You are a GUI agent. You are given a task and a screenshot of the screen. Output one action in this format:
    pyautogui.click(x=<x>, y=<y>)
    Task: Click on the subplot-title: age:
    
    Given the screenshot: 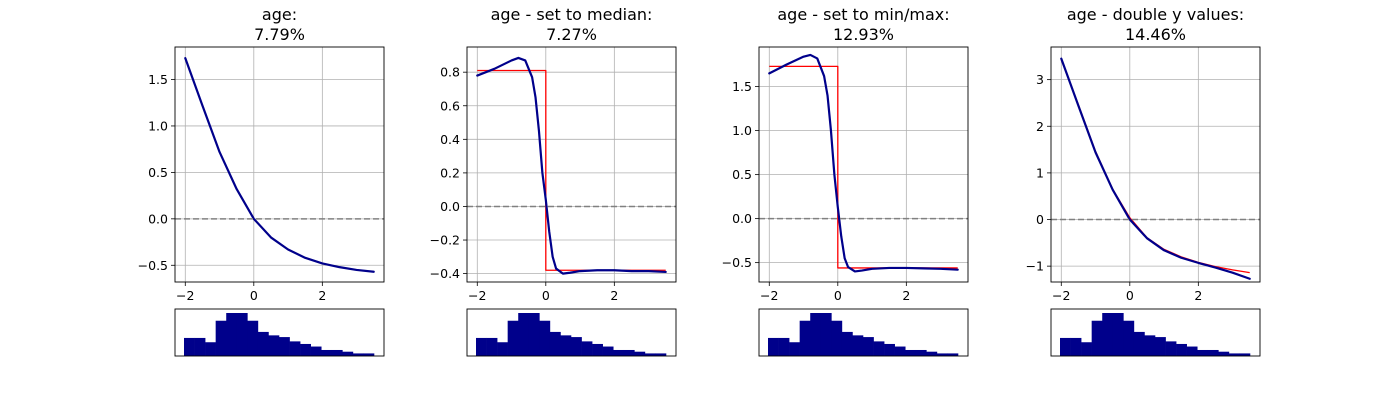 What is the action you would take?
    pyautogui.click(x=279, y=14)
    